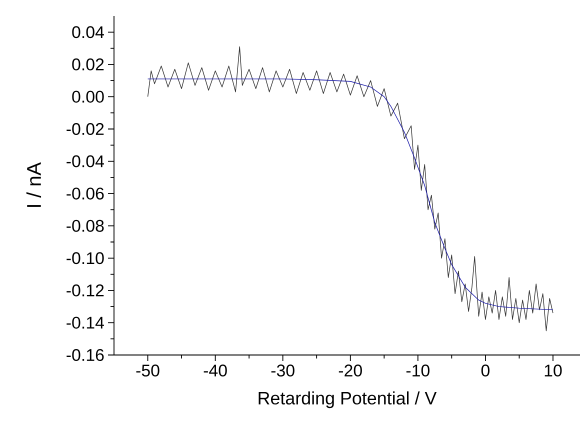  What do you see at coordinates (88, 64) in the screenshot?
I see `y-tick-label: 0.02` at bounding box center [88, 64].